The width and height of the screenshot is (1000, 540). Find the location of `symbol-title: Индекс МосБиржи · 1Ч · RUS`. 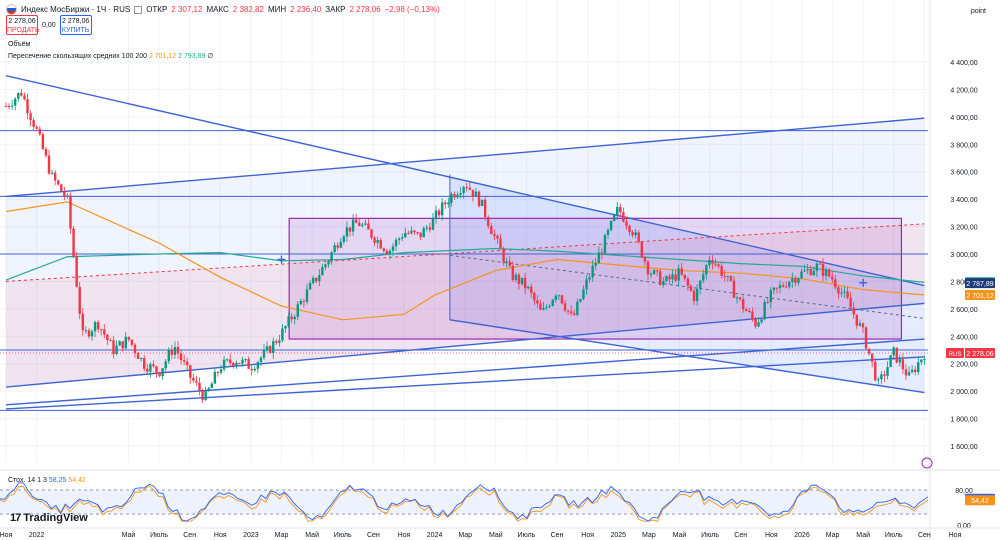

symbol-title: Индекс МосБиржи · 1Ч · RUS is located at coordinates (76, 9).